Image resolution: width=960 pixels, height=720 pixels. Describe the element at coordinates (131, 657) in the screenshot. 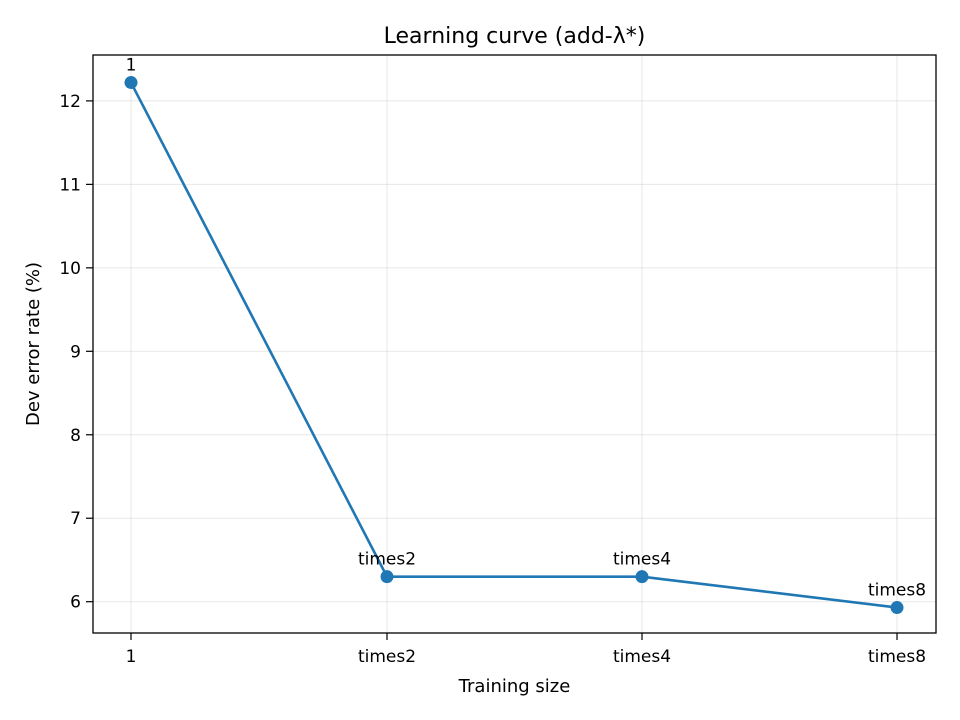

I see `x-tick-label-0: 1` at that location.